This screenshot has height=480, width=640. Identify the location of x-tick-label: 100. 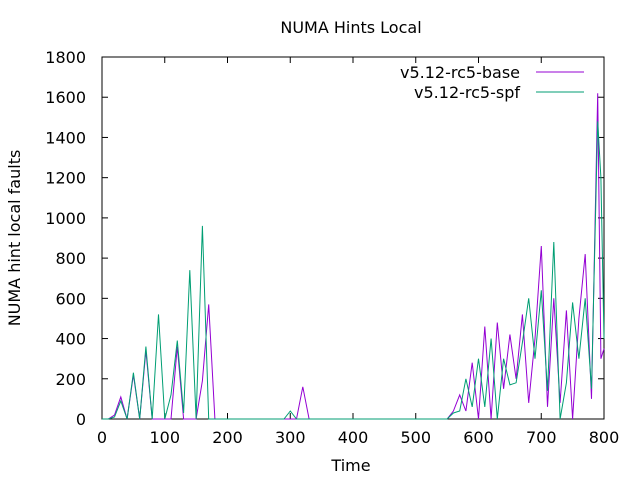
(164, 437).